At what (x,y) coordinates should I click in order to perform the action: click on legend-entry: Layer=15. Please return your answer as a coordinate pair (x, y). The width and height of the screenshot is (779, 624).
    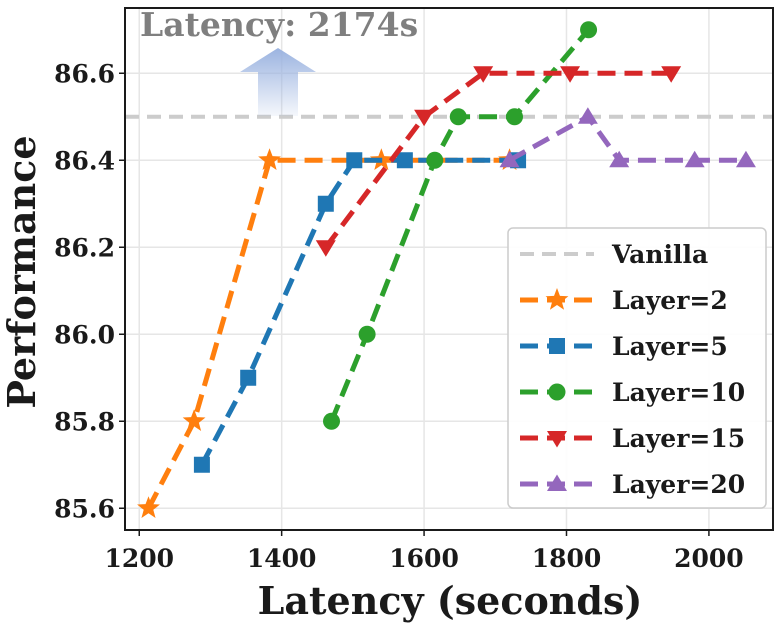
    Looking at the image, I should click on (632, 438).